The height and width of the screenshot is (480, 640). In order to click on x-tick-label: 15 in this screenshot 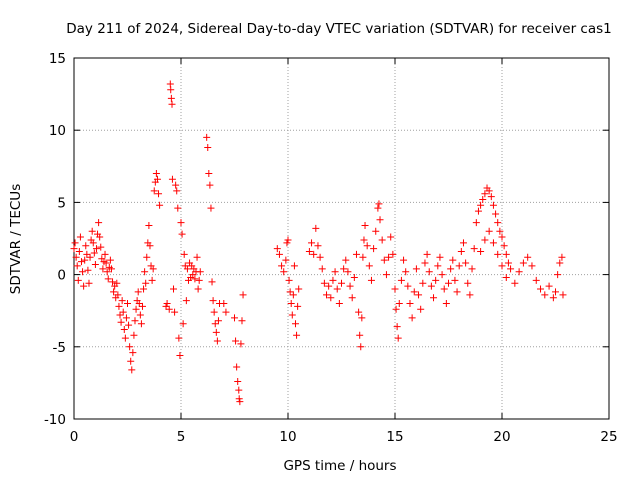, I will do `click(394, 437)`.